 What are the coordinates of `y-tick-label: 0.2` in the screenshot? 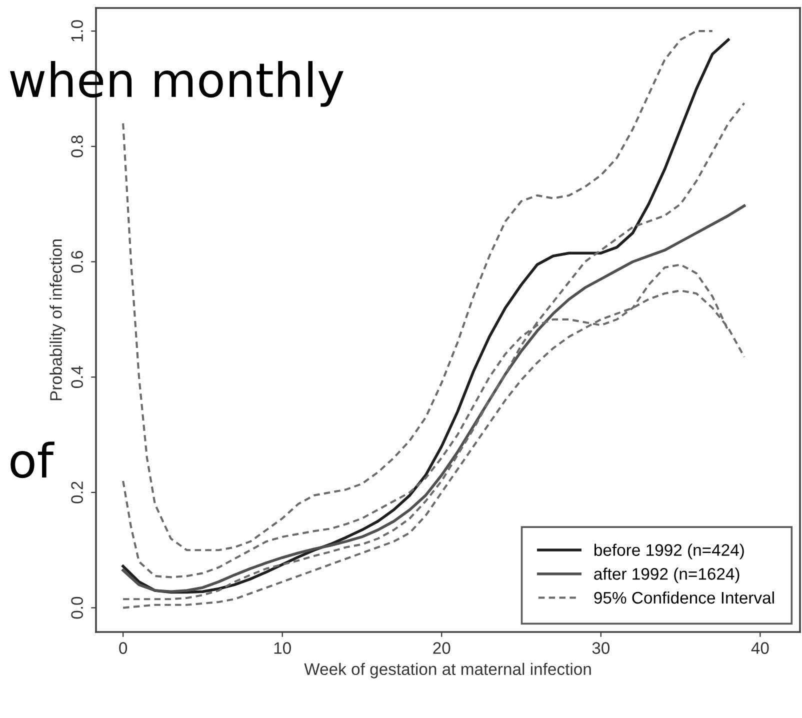 It's located at (77, 493).